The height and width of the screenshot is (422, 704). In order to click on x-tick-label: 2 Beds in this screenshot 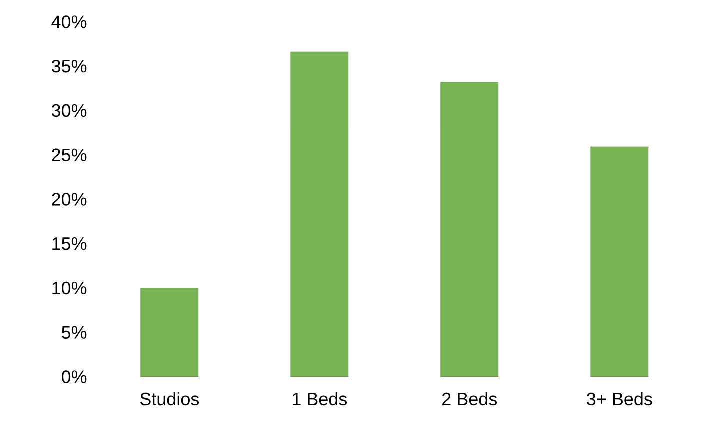, I will do `click(470, 399)`.